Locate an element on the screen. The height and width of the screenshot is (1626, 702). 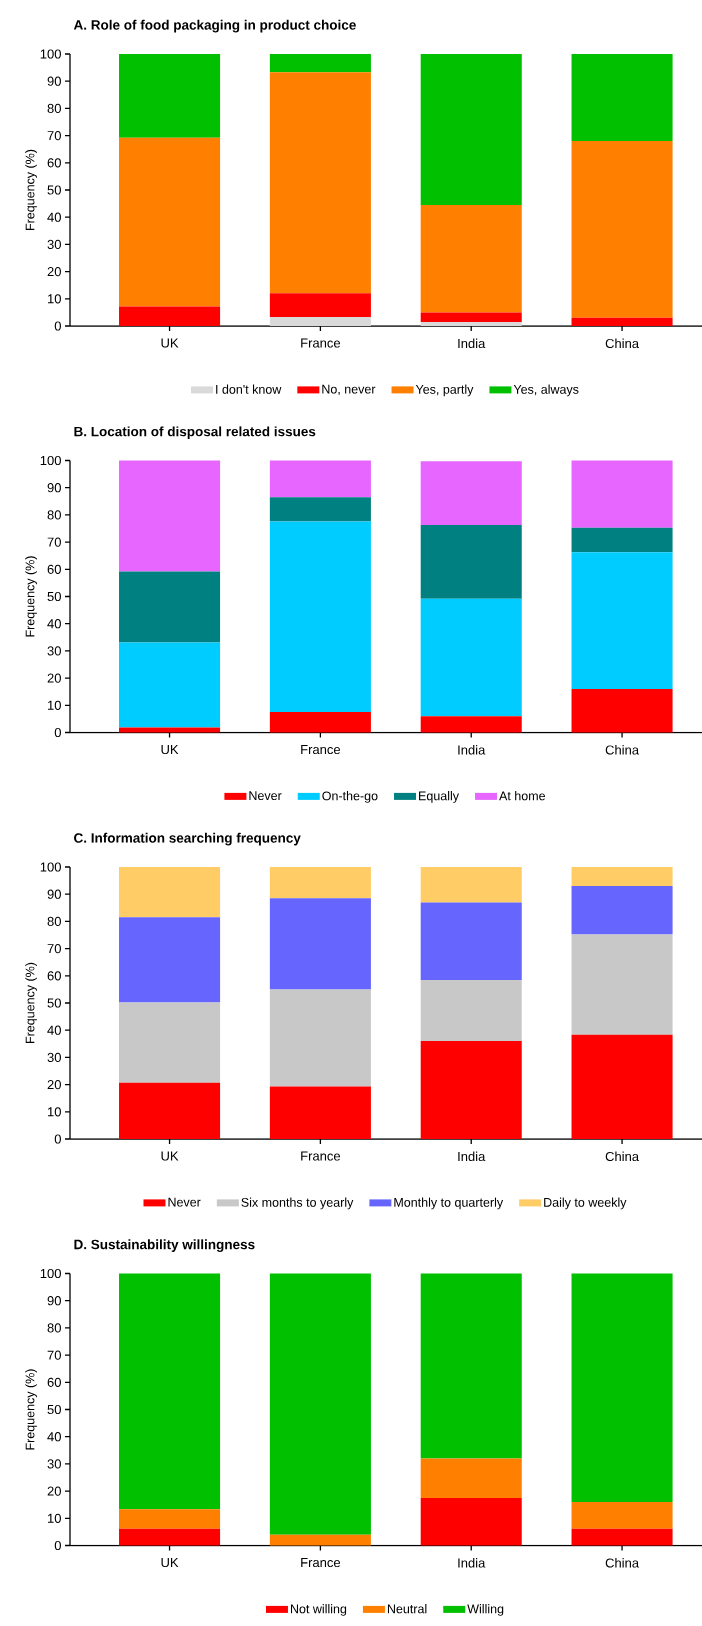
legend-label: Willing is located at coordinates (485, 1610).